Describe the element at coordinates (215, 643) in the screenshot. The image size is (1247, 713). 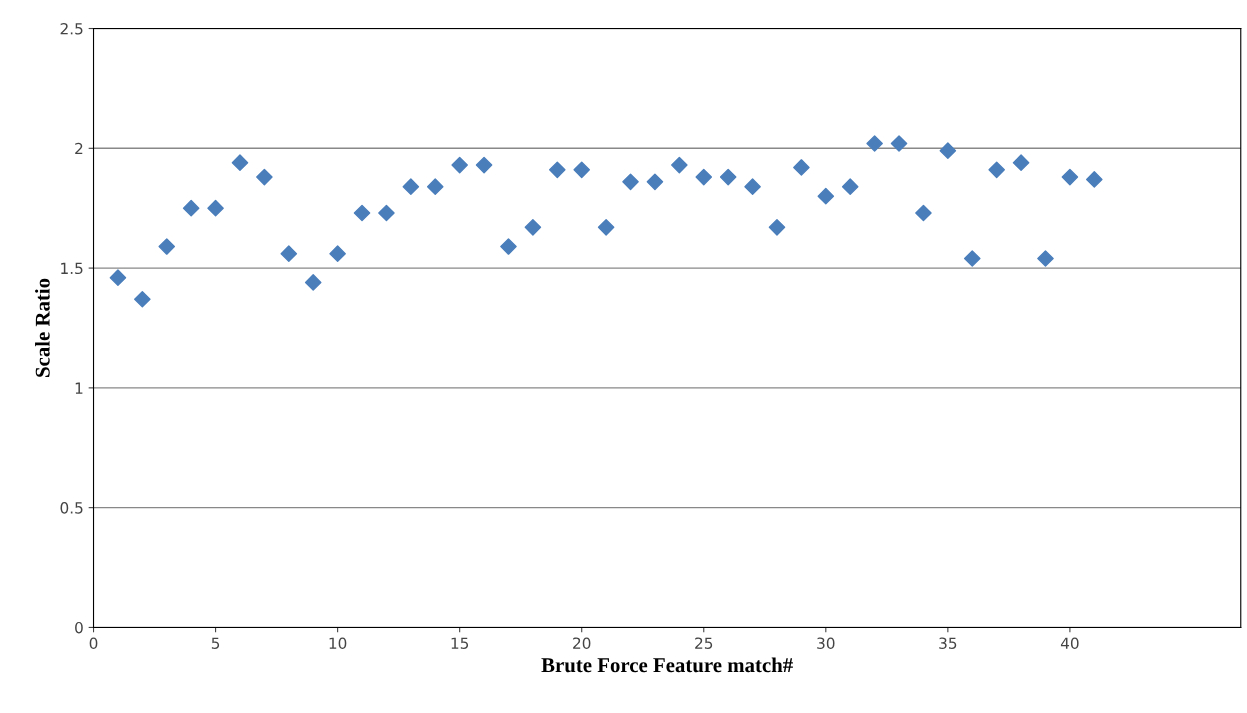
I see `x-tick-label: 5` at that location.